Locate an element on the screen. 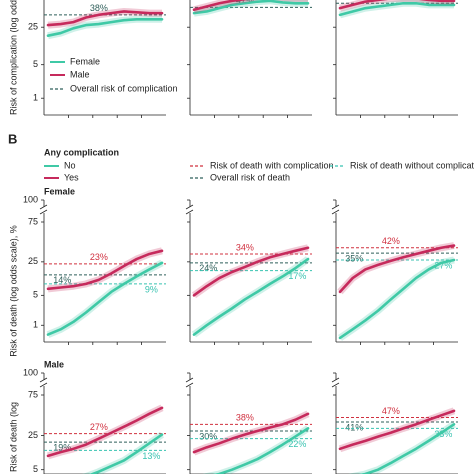 This screenshot has width=474, height=474. legend-label: Overall risk of death is located at coordinates (250, 177).